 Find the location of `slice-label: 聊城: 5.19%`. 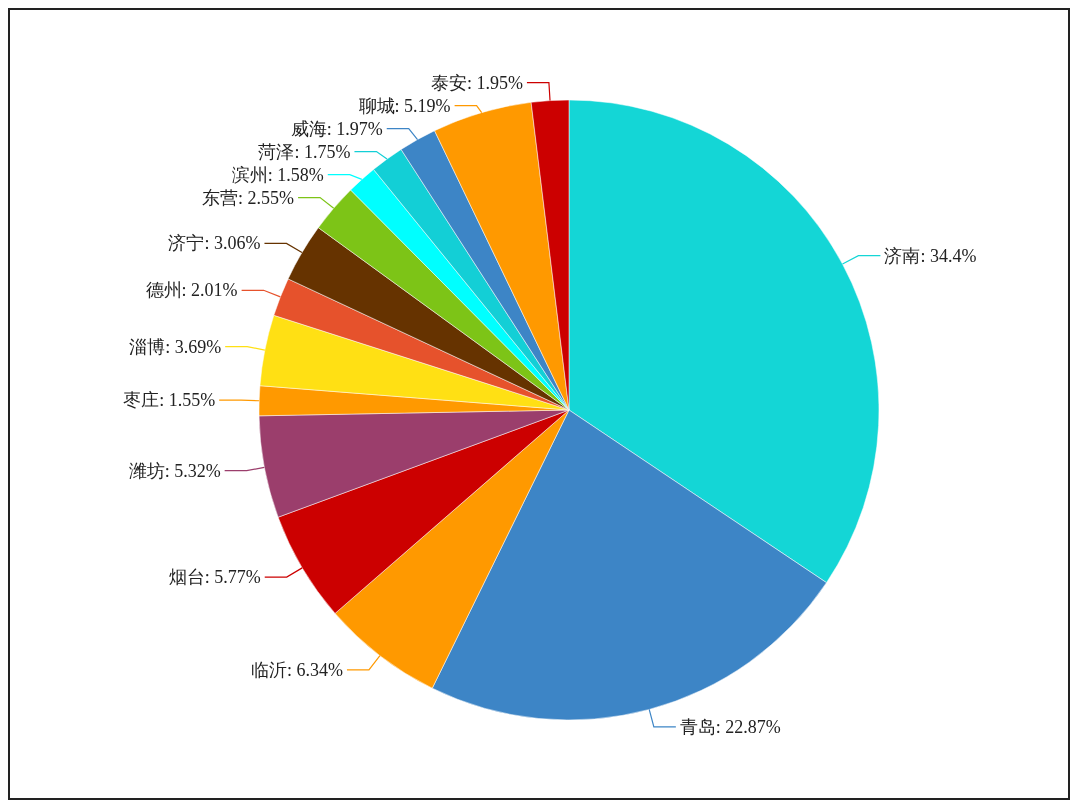

slice-label: 聊城: 5.19% is located at coordinates (404, 105).